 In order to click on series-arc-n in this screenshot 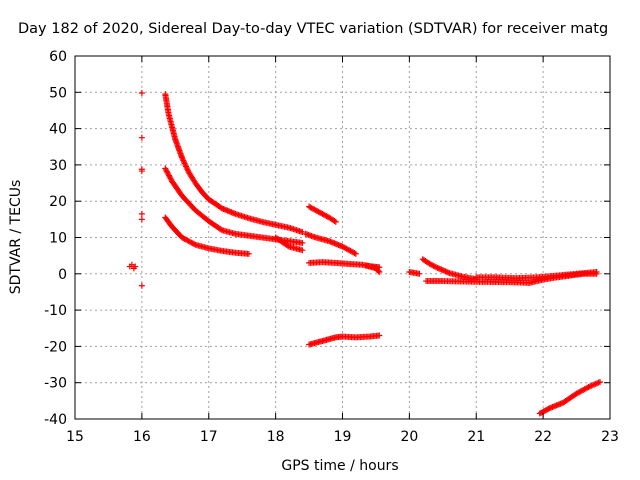, I will do `click(569, 397)`.